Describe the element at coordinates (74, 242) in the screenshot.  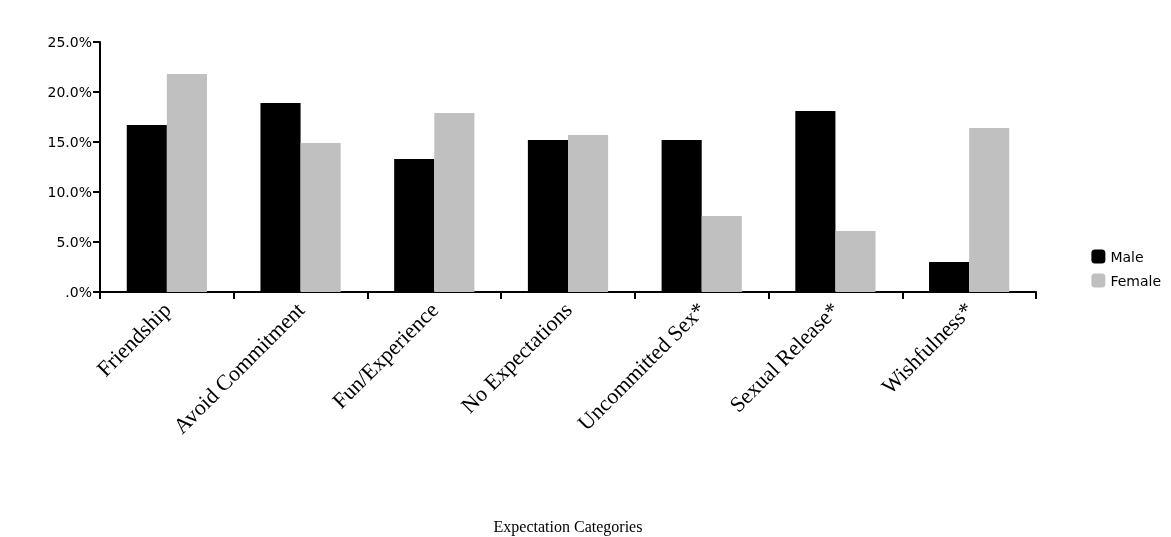
I see `y-tick-label: 5.0%` at that location.